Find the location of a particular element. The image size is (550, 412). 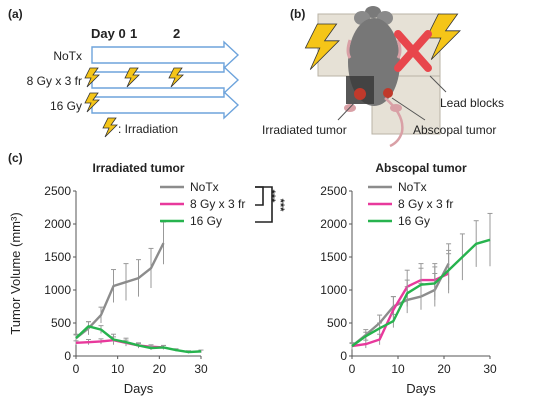

row-label-8gy: 8 Gy x 3 fr is located at coordinates (54, 81).